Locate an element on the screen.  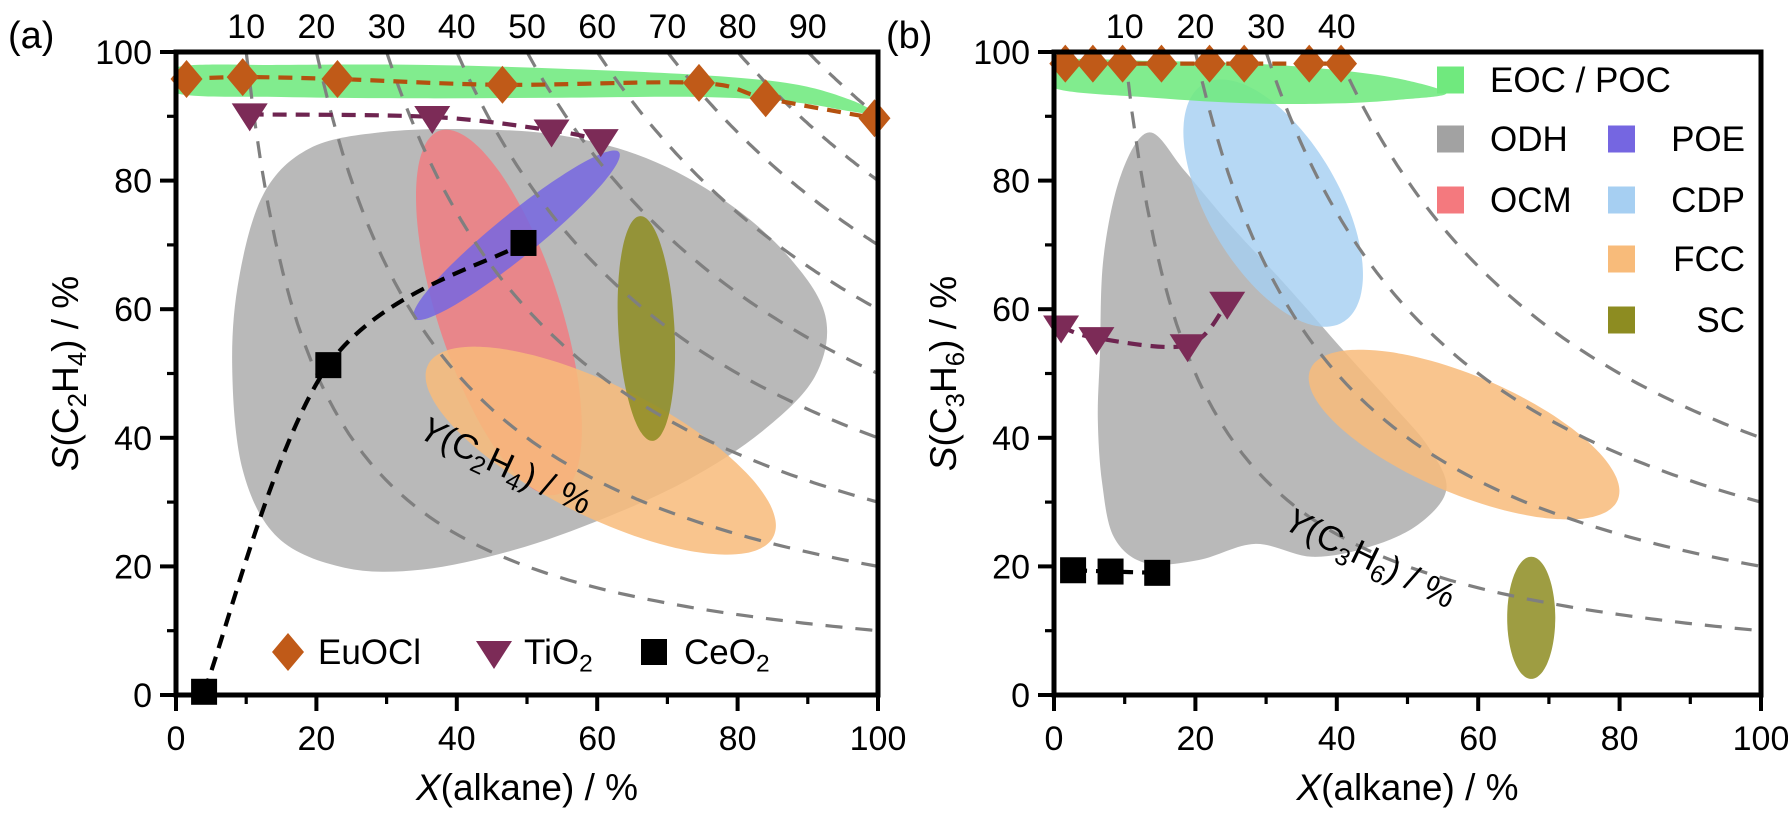
panel-label: (a) is located at coordinates (31, 36).